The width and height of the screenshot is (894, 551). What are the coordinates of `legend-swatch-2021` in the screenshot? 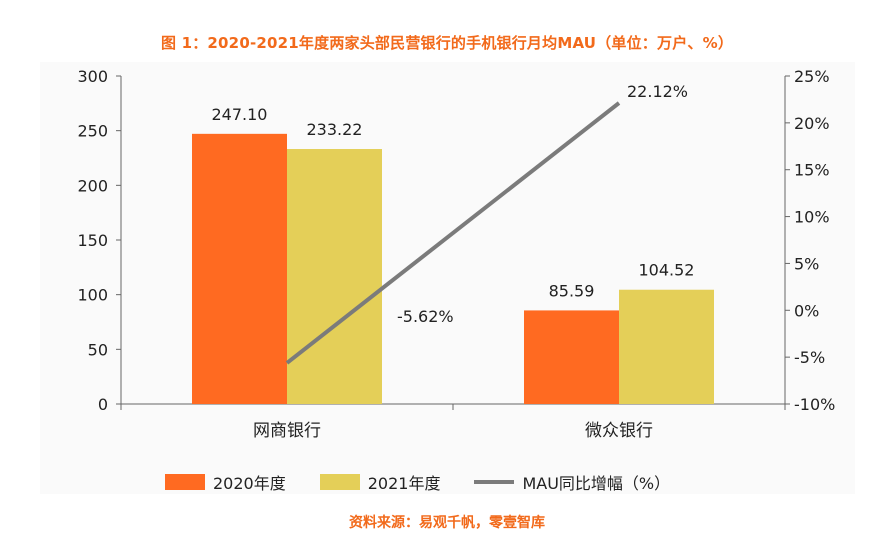 It's located at (339, 482).